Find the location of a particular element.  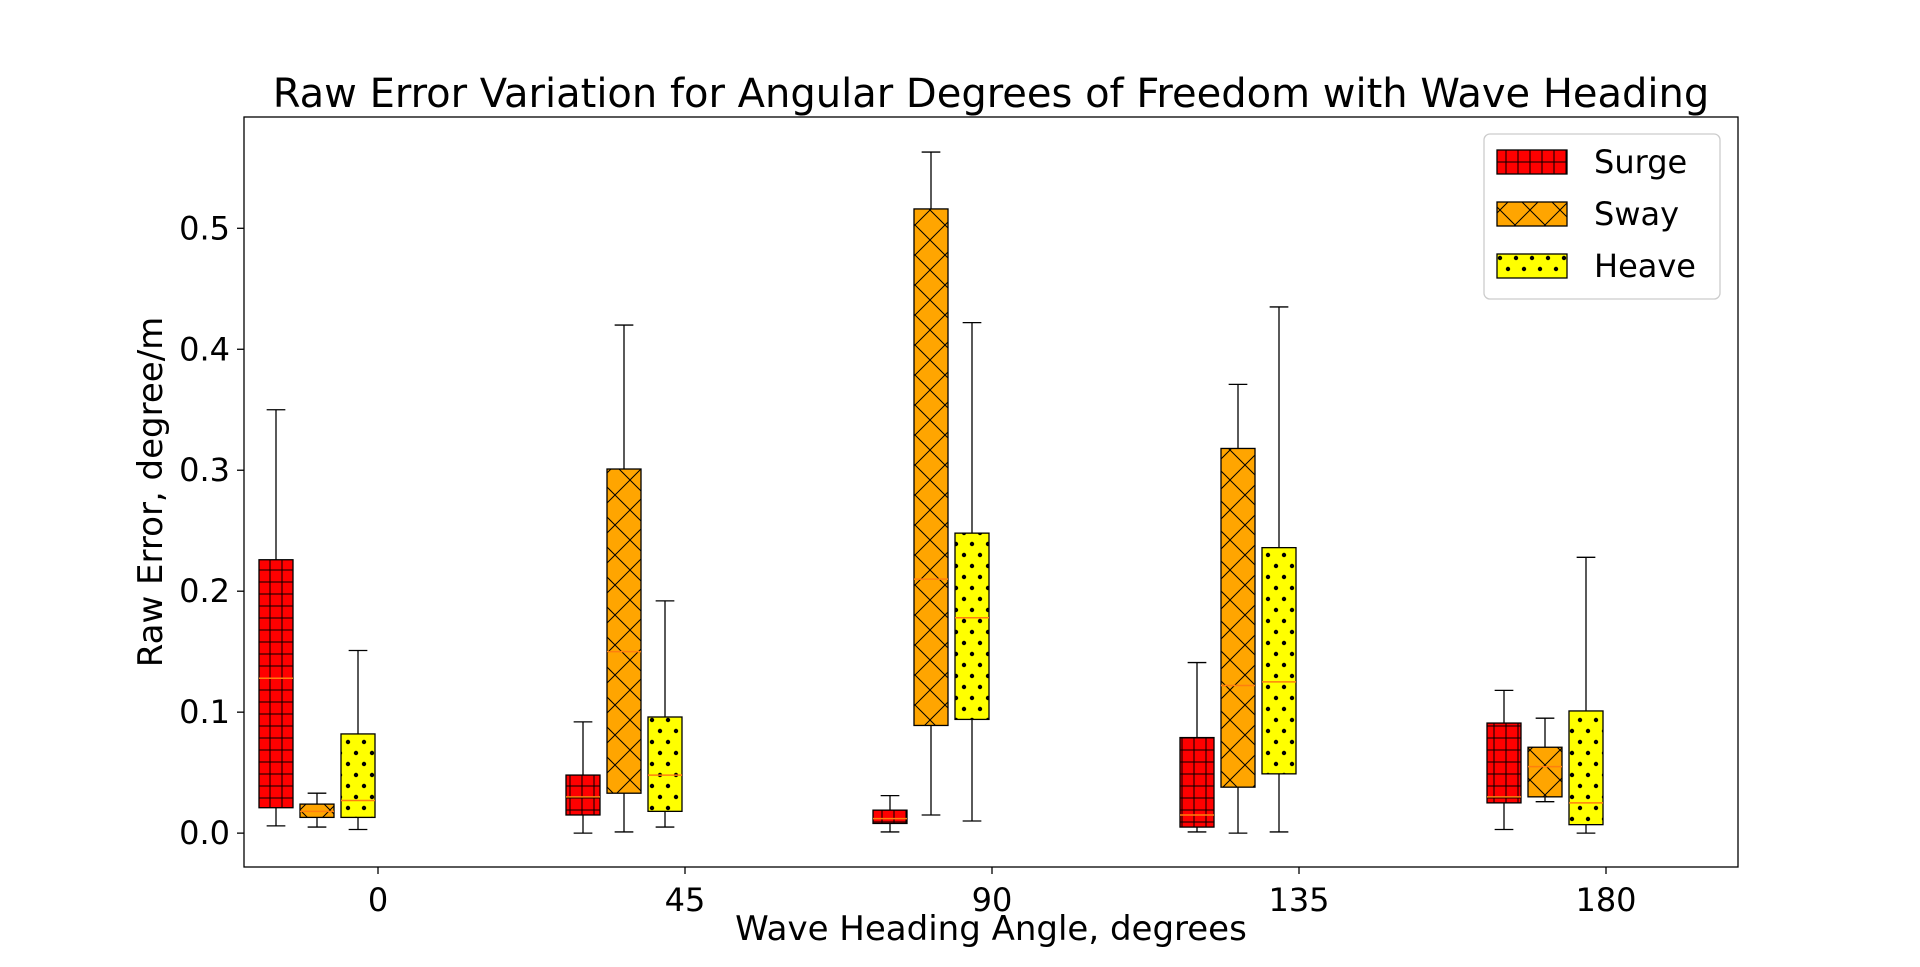

x-tick-label: 0 is located at coordinates (378, 900).